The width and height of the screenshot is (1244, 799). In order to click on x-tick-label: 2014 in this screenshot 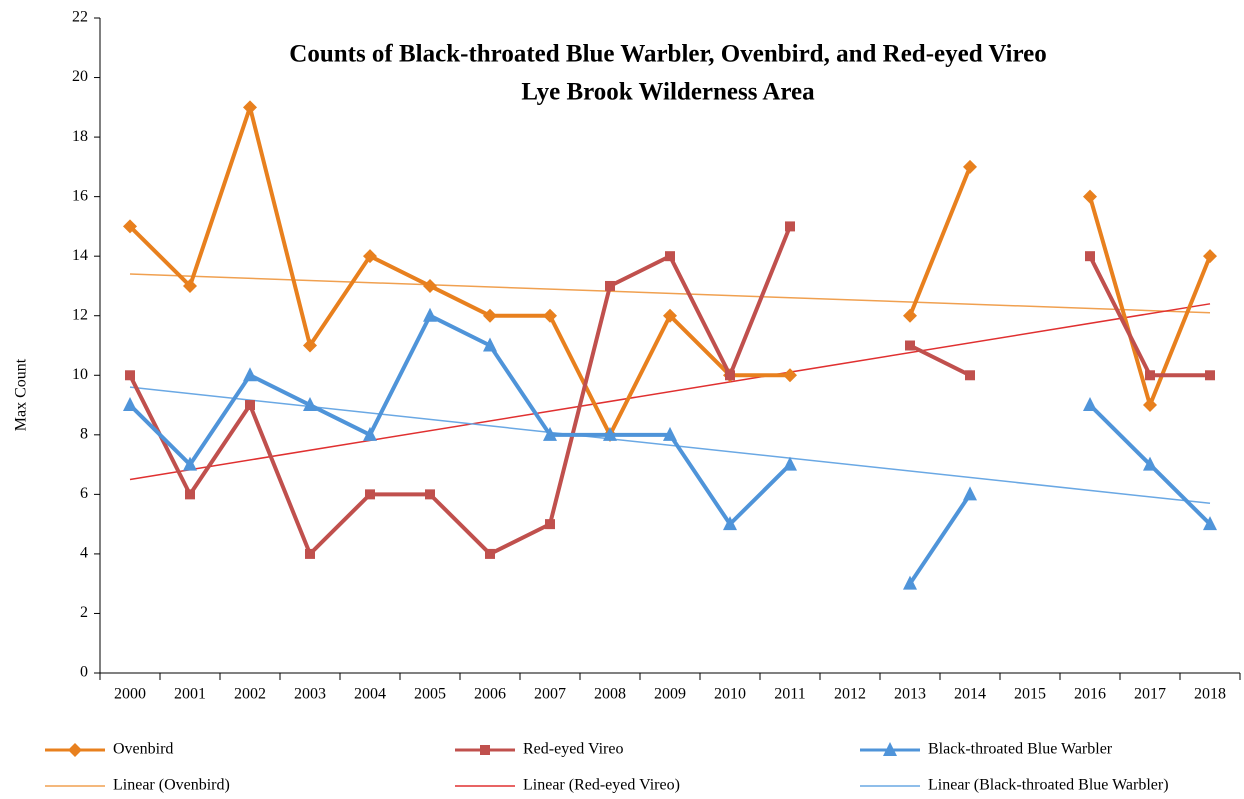, I will do `click(970, 694)`.